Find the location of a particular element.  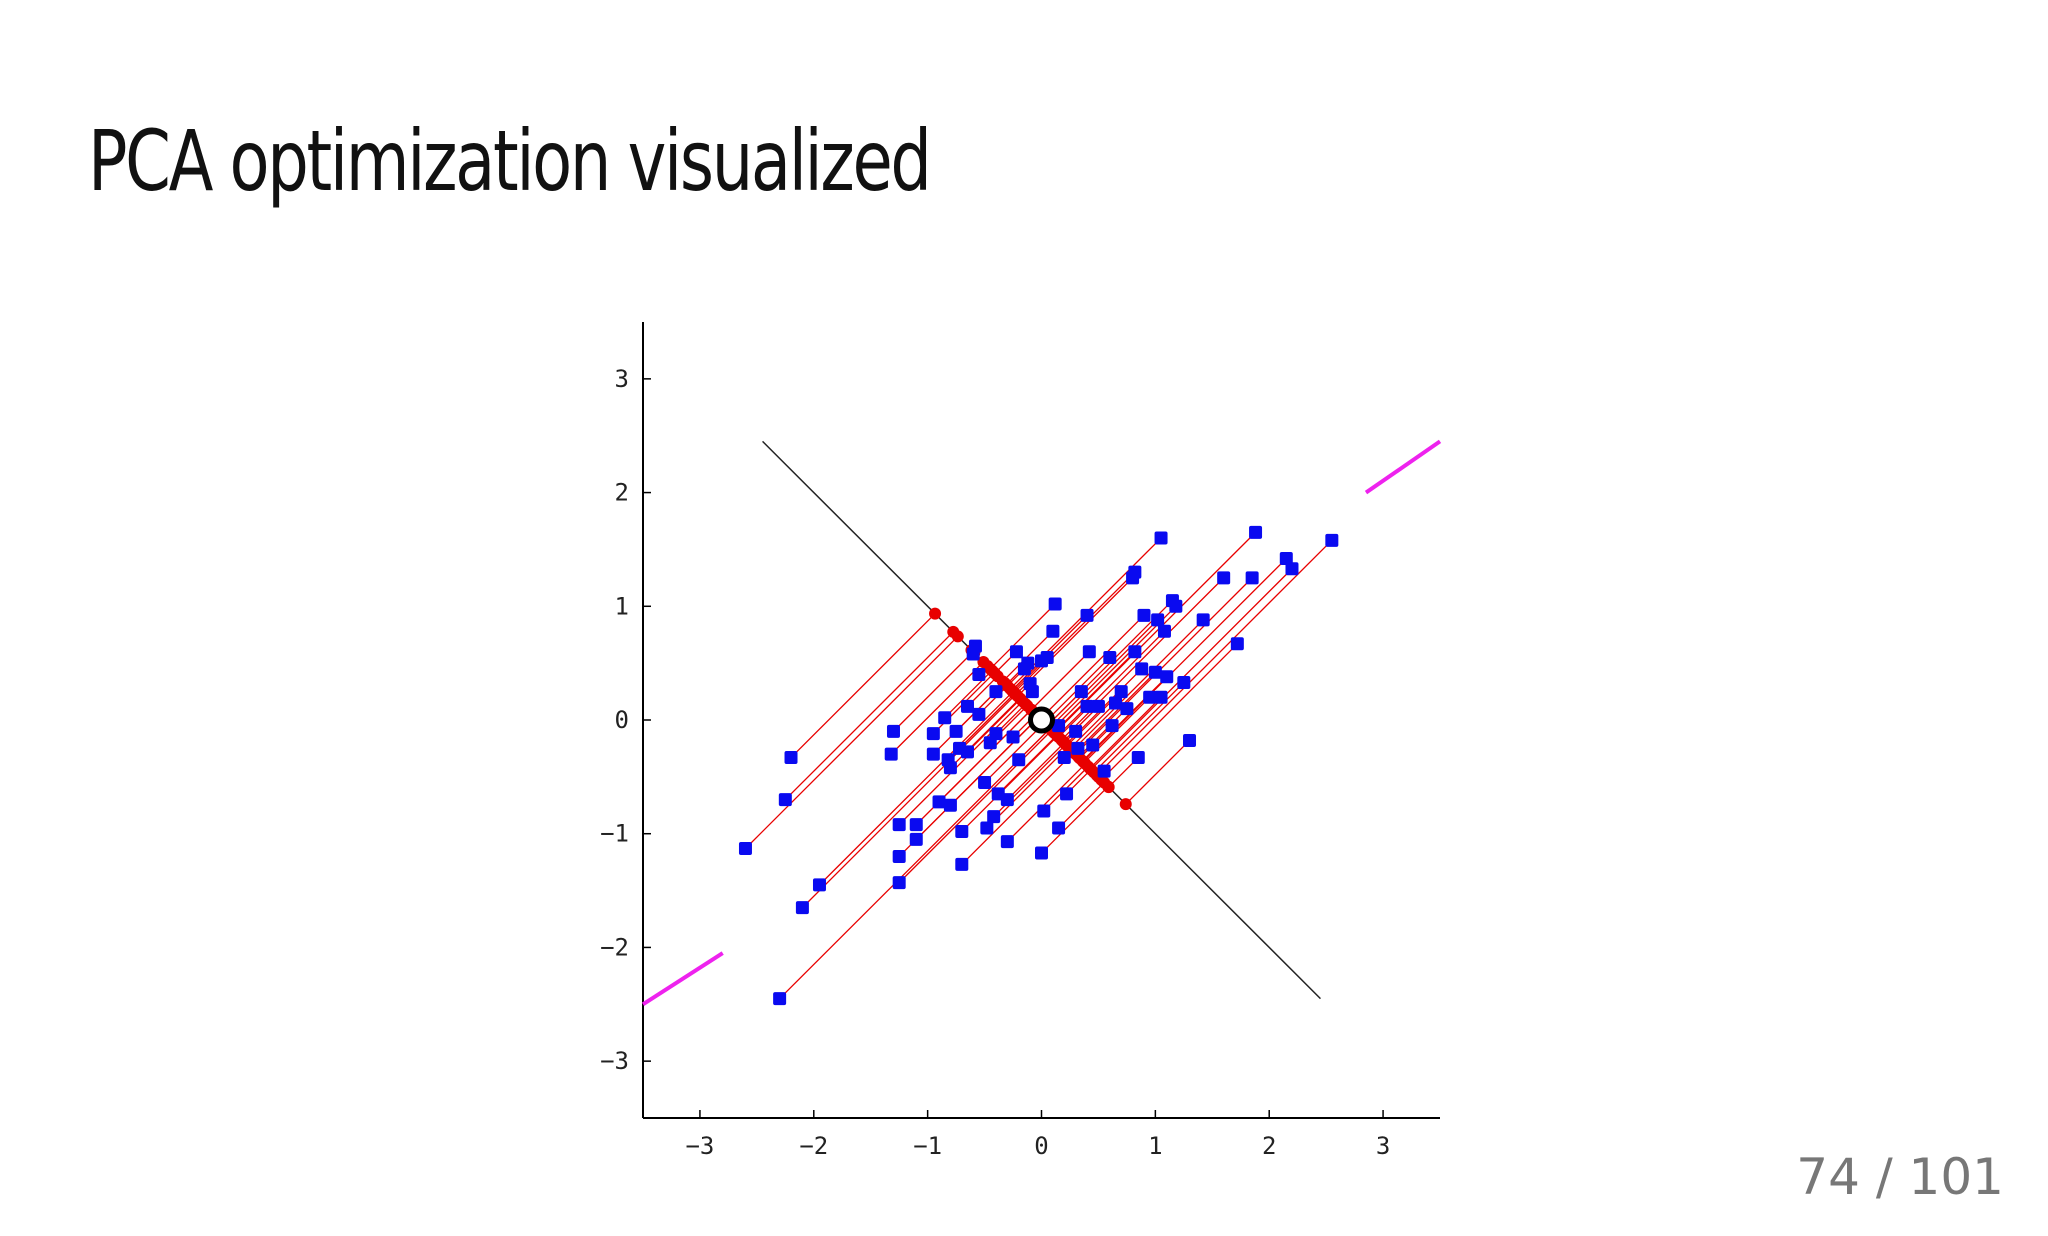

y-tick-label: 0 is located at coordinates (622, 720).